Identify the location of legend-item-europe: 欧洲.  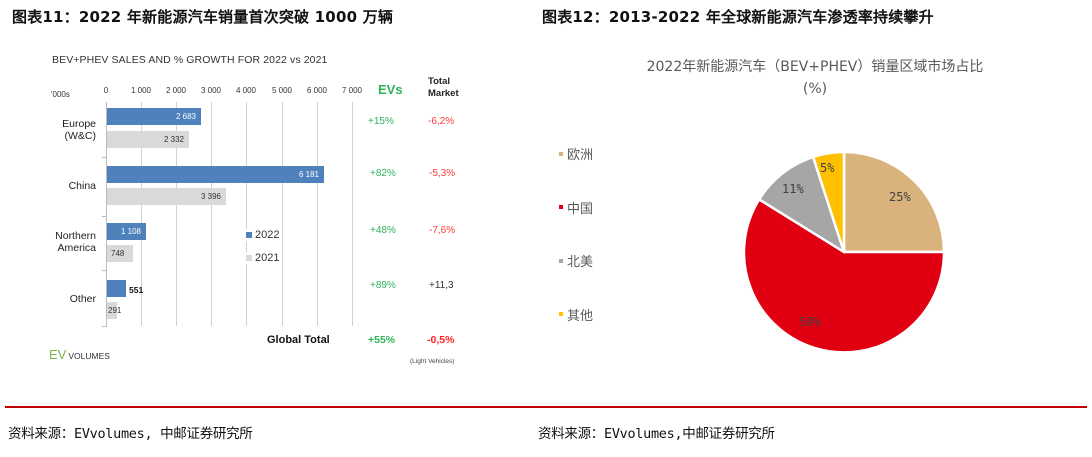
(576, 154).